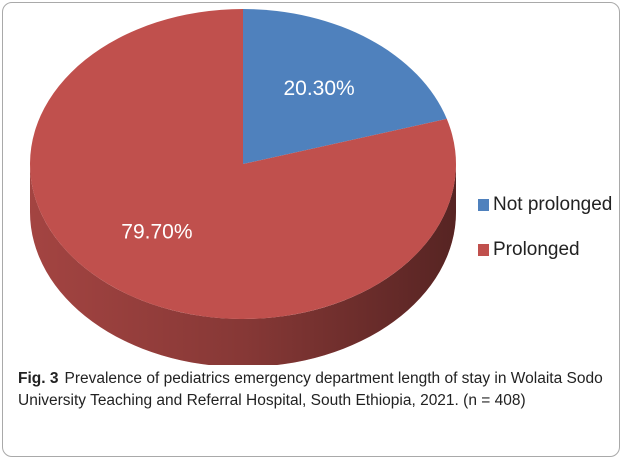  I want to click on legend-label: Not prolonged, so click(552, 204).